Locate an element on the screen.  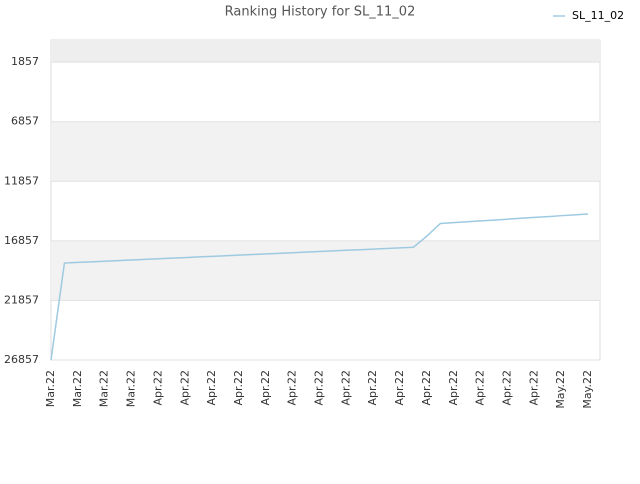
y-tick-label: 1857 is located at coordinates (25, 61).